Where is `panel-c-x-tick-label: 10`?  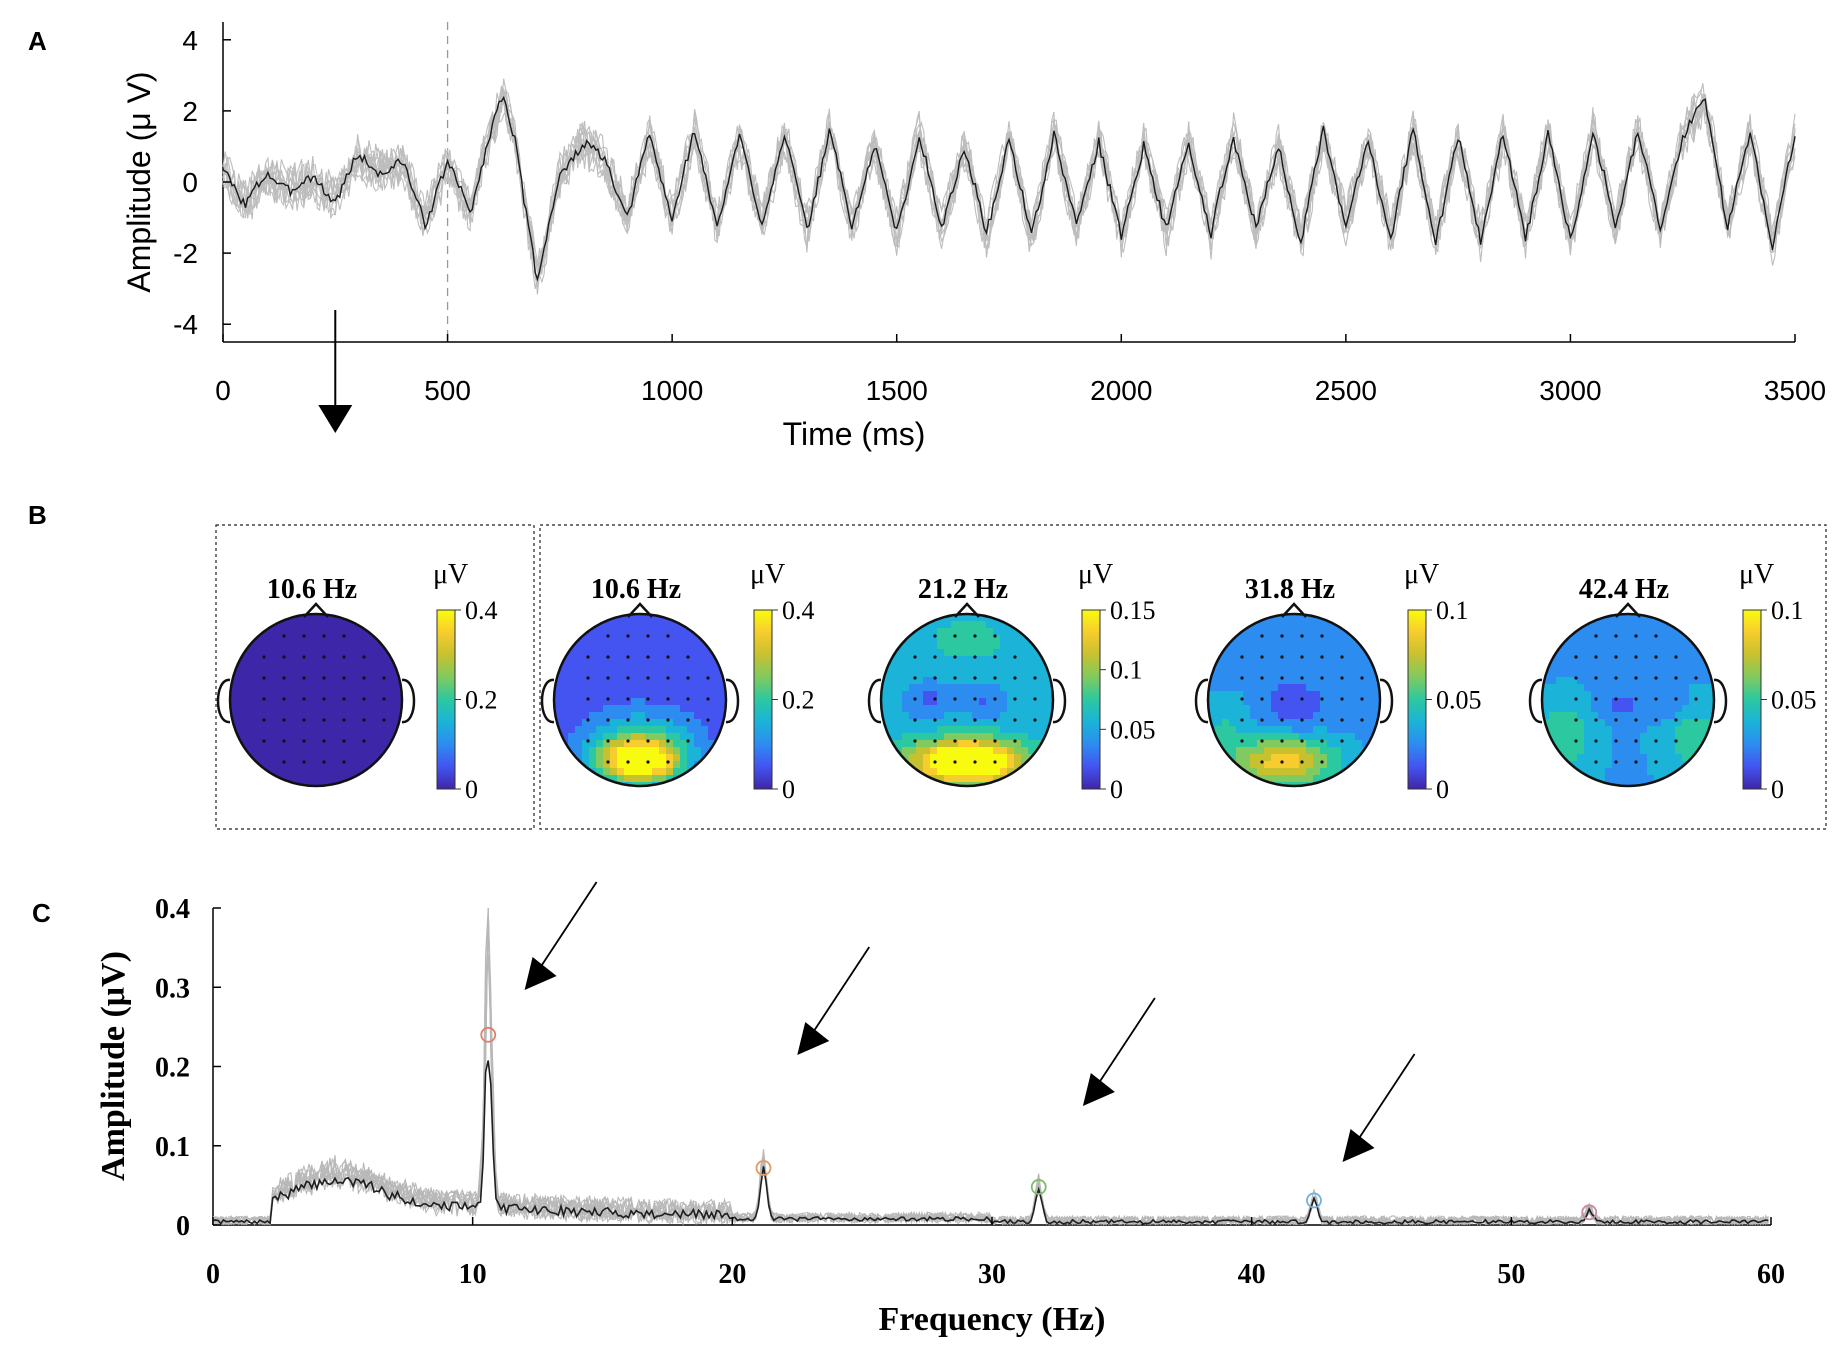
panel-c-x-tick-label: 10 is located at coordinates (473, 1274).